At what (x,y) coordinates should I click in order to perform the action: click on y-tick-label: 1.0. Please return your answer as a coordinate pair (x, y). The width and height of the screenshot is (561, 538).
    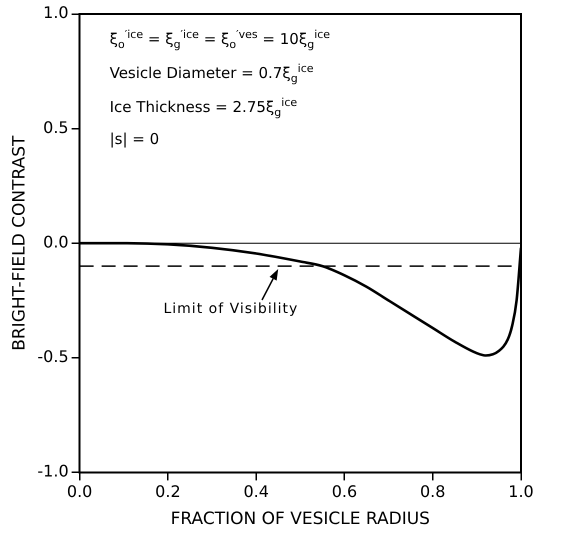
    Looking at the image, I should click on (56, 12).